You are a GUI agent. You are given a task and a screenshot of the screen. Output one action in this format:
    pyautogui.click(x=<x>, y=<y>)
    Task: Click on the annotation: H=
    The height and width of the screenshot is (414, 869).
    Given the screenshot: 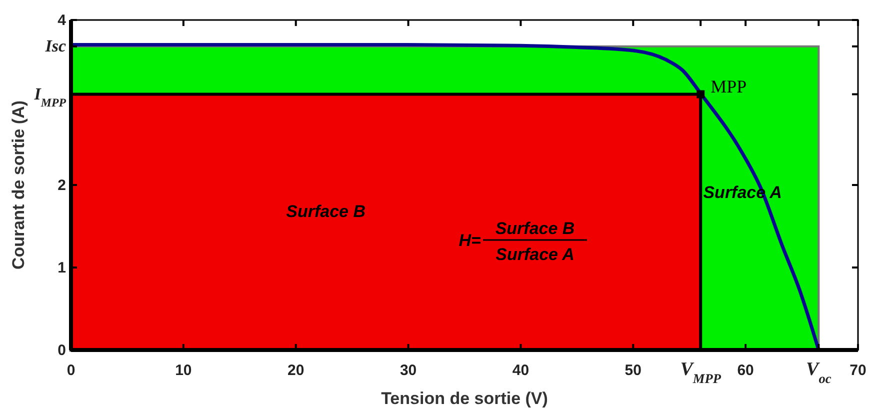 What is the action you would take?
    pyautogui.click(x=470, y=240)
    